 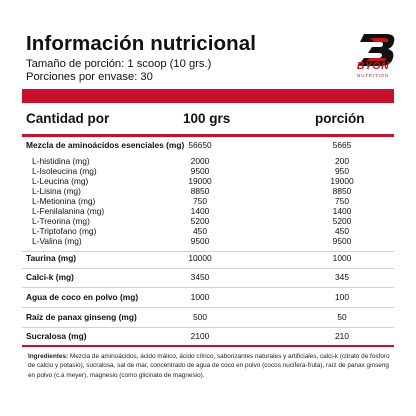 What do you see at coordinates (342, 336) in the screenshot?
I see `row-value-portion: 210` at bounding box center [342, 336].